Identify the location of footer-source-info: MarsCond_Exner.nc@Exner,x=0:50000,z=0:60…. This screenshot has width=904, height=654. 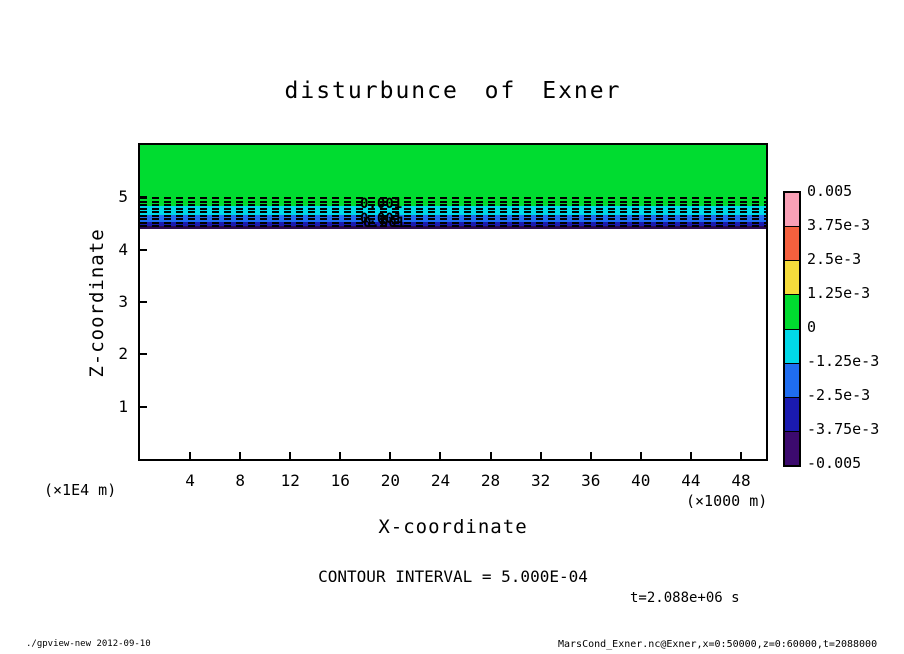
(718, 644).